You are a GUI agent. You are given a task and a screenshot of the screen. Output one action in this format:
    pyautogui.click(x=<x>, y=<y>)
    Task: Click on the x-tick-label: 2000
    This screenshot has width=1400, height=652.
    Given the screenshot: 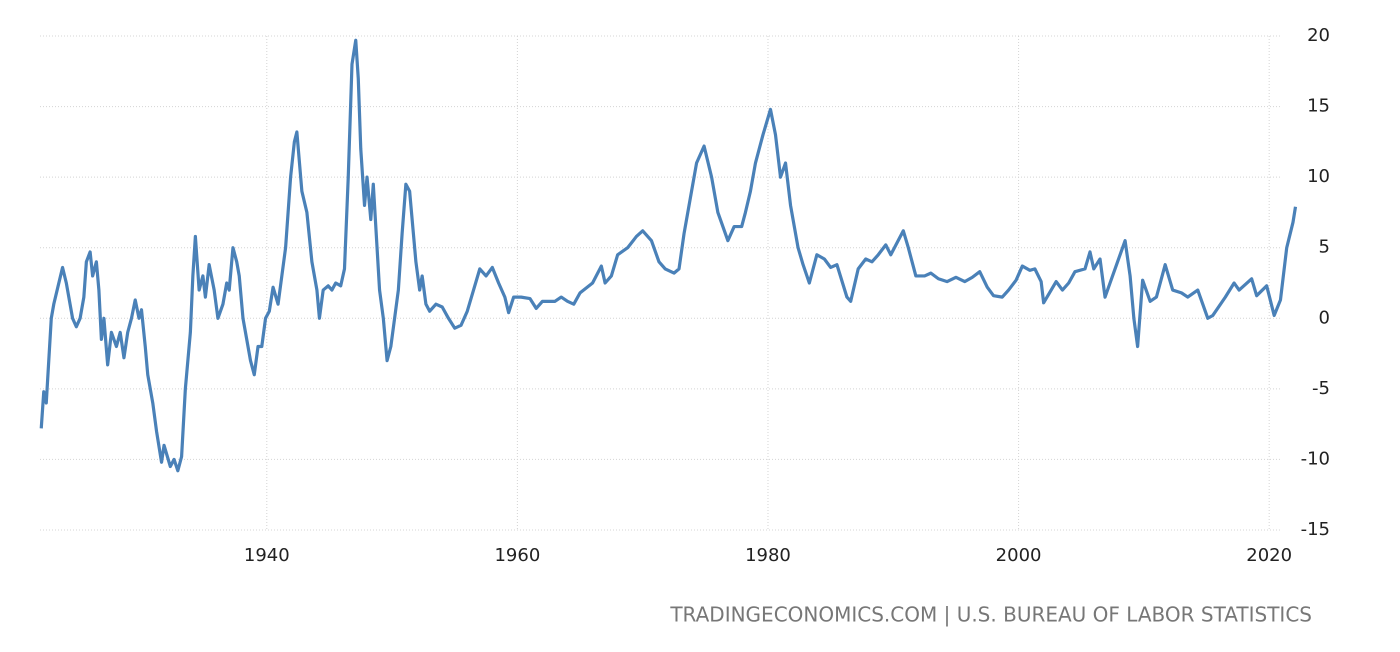 What is the action you would take?
    pyautogui.click(x=1019, y=555)
    